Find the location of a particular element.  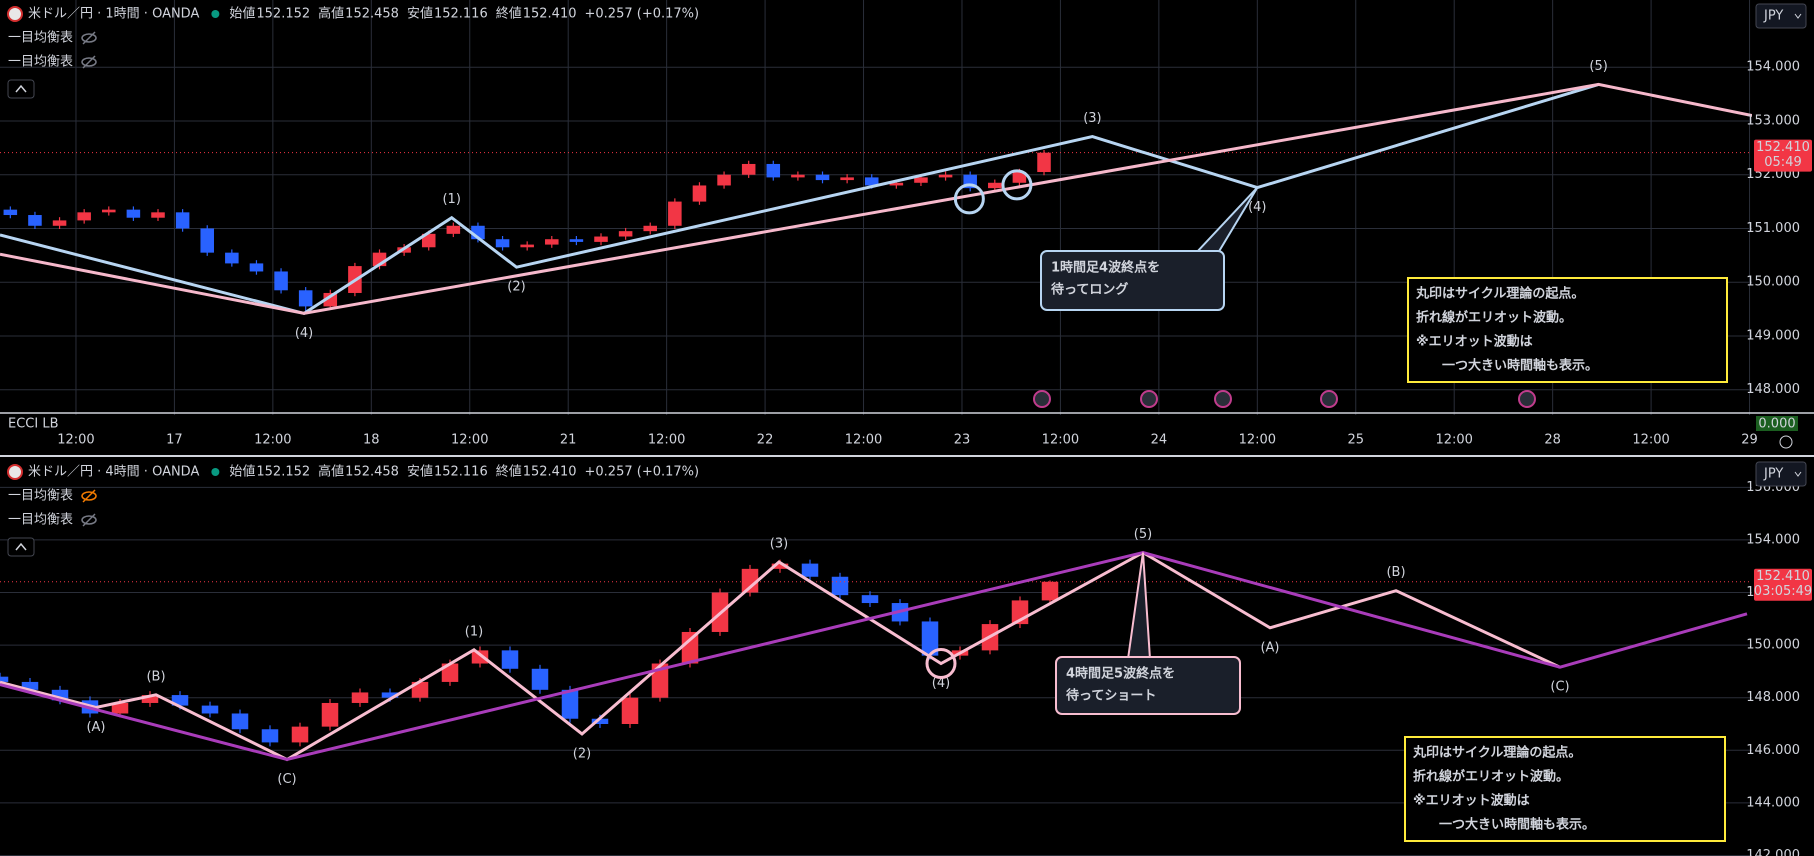

quote-change: +0.257 (+0.17%) is located at coordinates (642, 14).